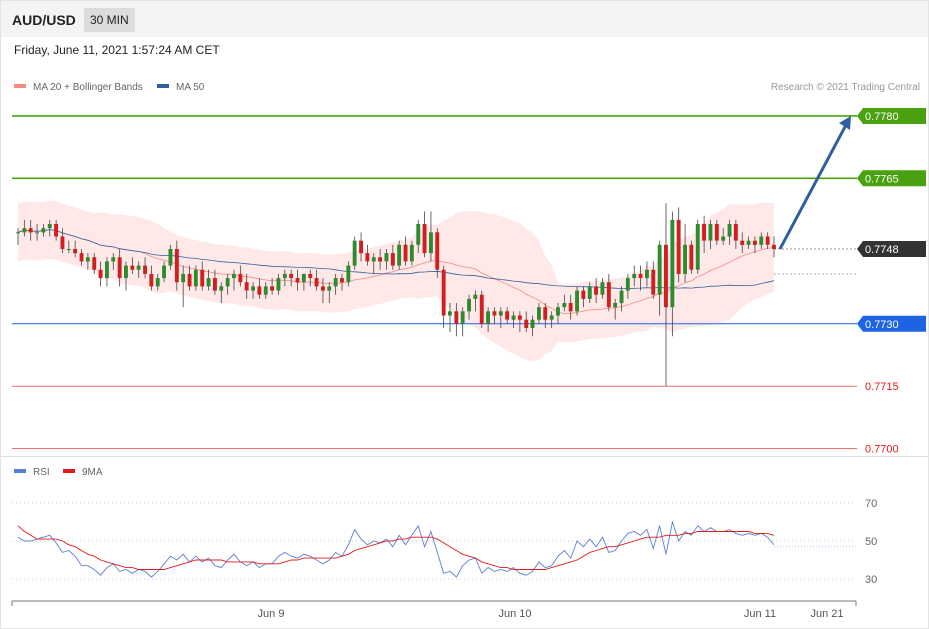  I want to click on level-label: 0.7715, so click(882, 387).